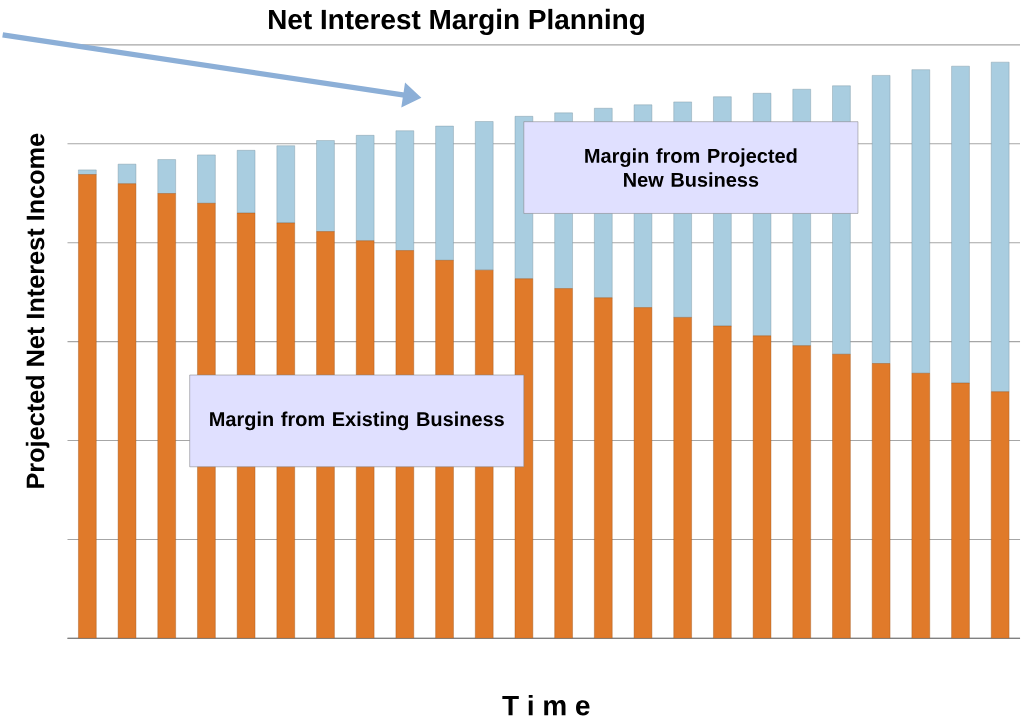 Image resolution: width=1027 pixels, height=723 pixels. What do you see at coordinates (357, 421) in the screenshot?
I see `series-label: Margin from Existing Business` at bounding box center [357, 421].